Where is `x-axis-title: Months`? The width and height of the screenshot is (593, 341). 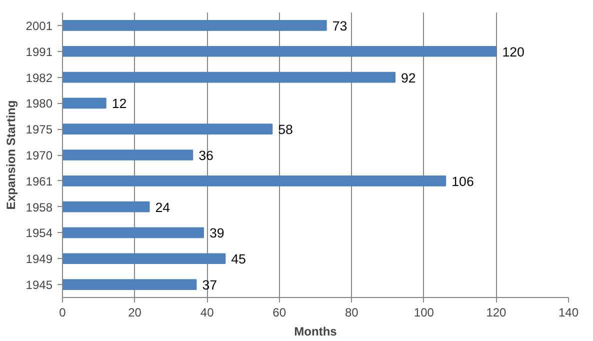
x-axis-title: Months is located at coordinates (316, 331).